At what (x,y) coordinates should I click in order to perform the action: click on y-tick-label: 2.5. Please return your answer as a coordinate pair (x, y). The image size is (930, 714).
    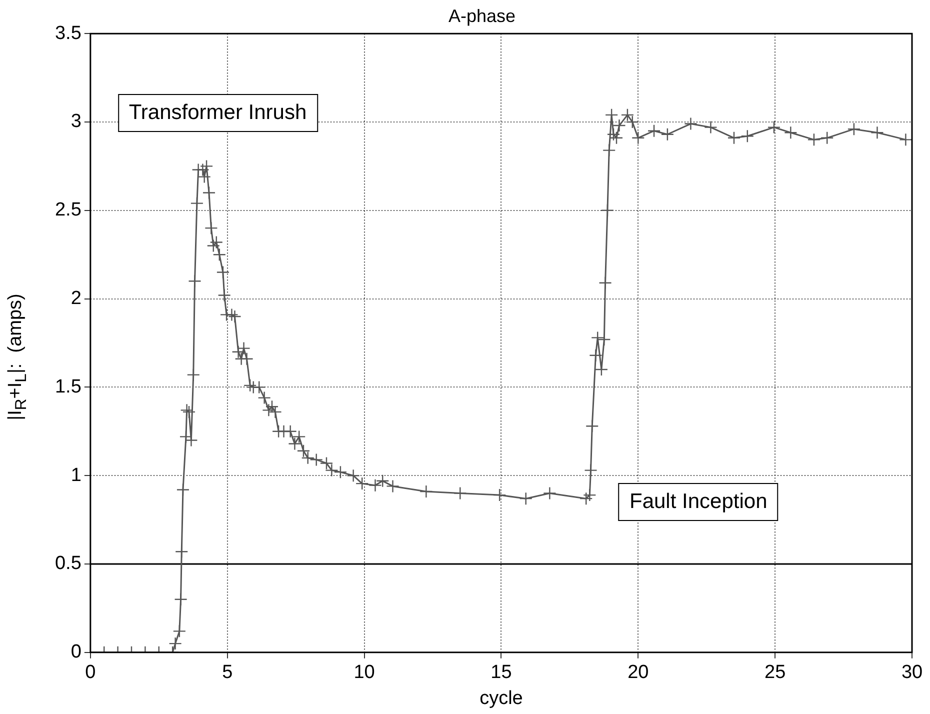
    Looking at the image, I should click on (68, 210).